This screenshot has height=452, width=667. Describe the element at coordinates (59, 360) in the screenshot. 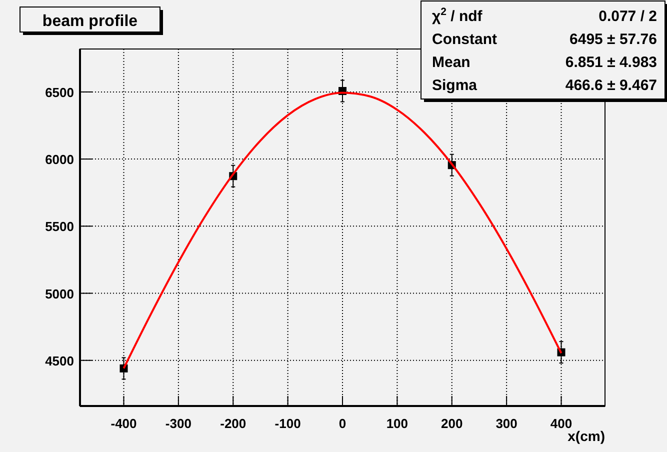

I see `y-tick-label: 4500` at that location.